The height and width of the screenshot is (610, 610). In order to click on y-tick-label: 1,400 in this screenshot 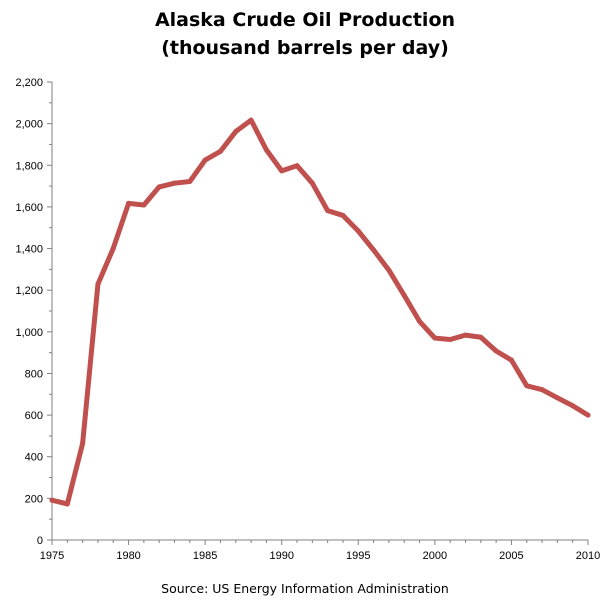, I will do `click(29, 250)`.